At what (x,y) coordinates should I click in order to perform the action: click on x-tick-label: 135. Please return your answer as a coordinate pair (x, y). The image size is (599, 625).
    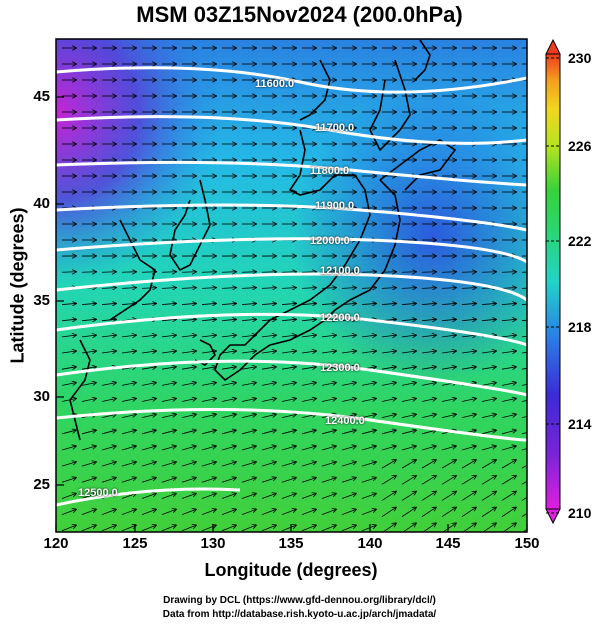
    Looking at the image, I should click on (291, 543).